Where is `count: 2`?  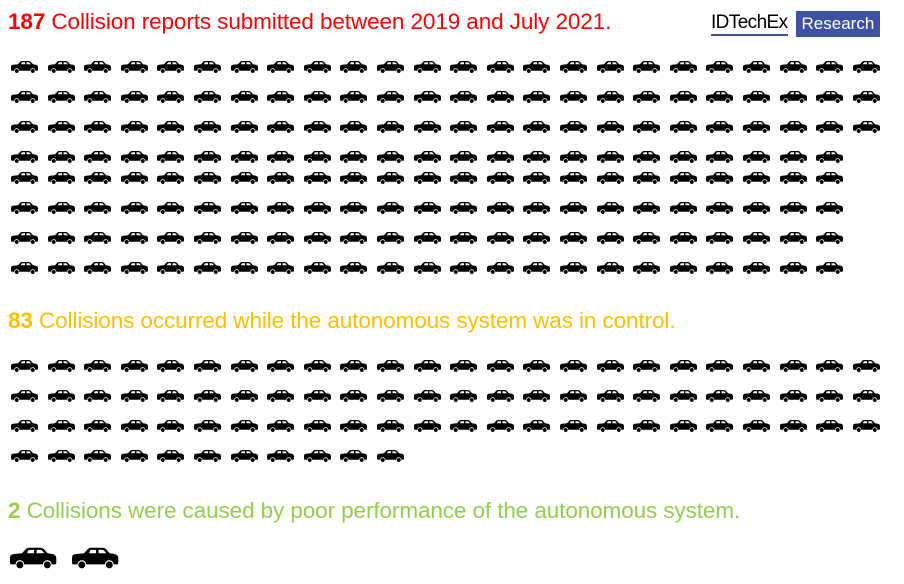
count: 2 is located at coordinates (14, 510).